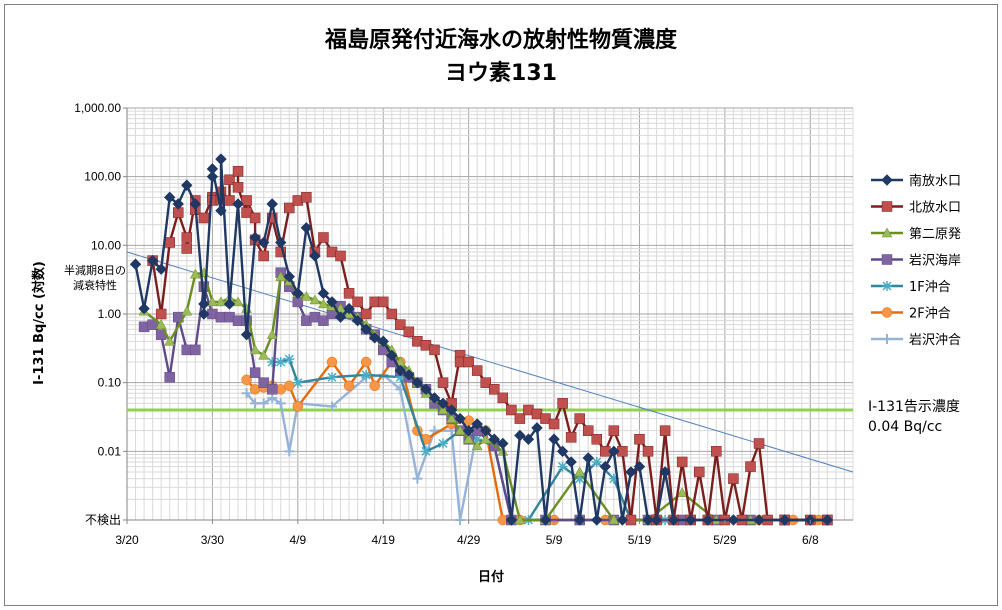 The image size is (1002, 610). I want to click on y-tick-label: 0.01, so click(110, 451).